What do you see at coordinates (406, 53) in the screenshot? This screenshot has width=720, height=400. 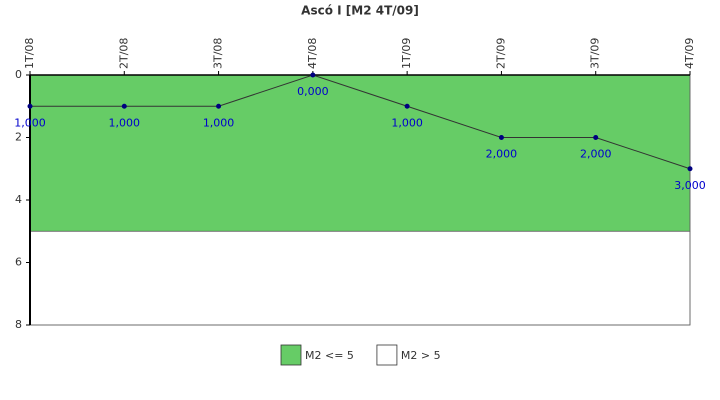 I see `x-tick-label: 1T/09` at bounding box center [406, 53].